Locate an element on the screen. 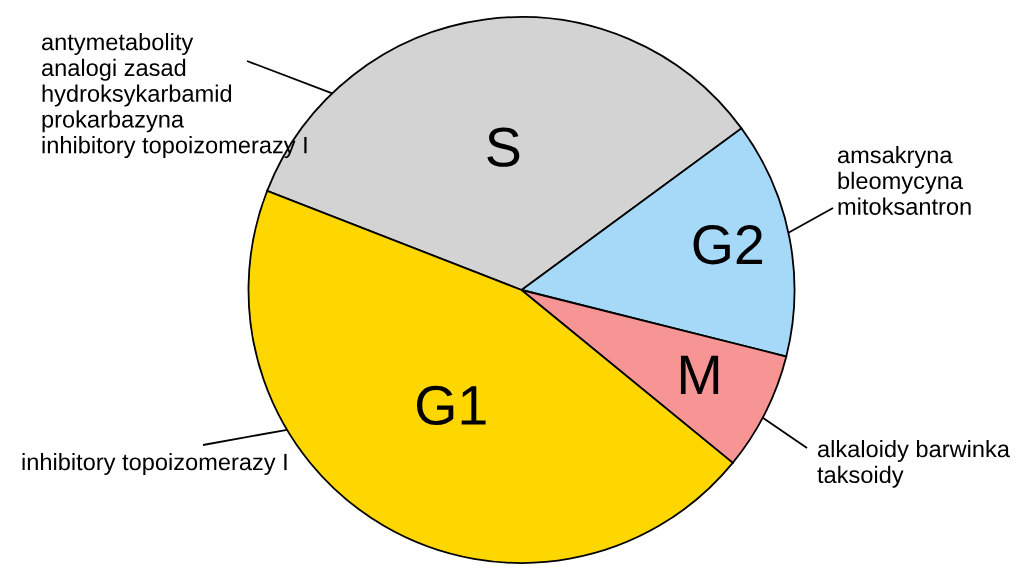 Image resolution: width=1024 pixels, height=580 pixels. slice-label: M is located at coordinates (699, 374).